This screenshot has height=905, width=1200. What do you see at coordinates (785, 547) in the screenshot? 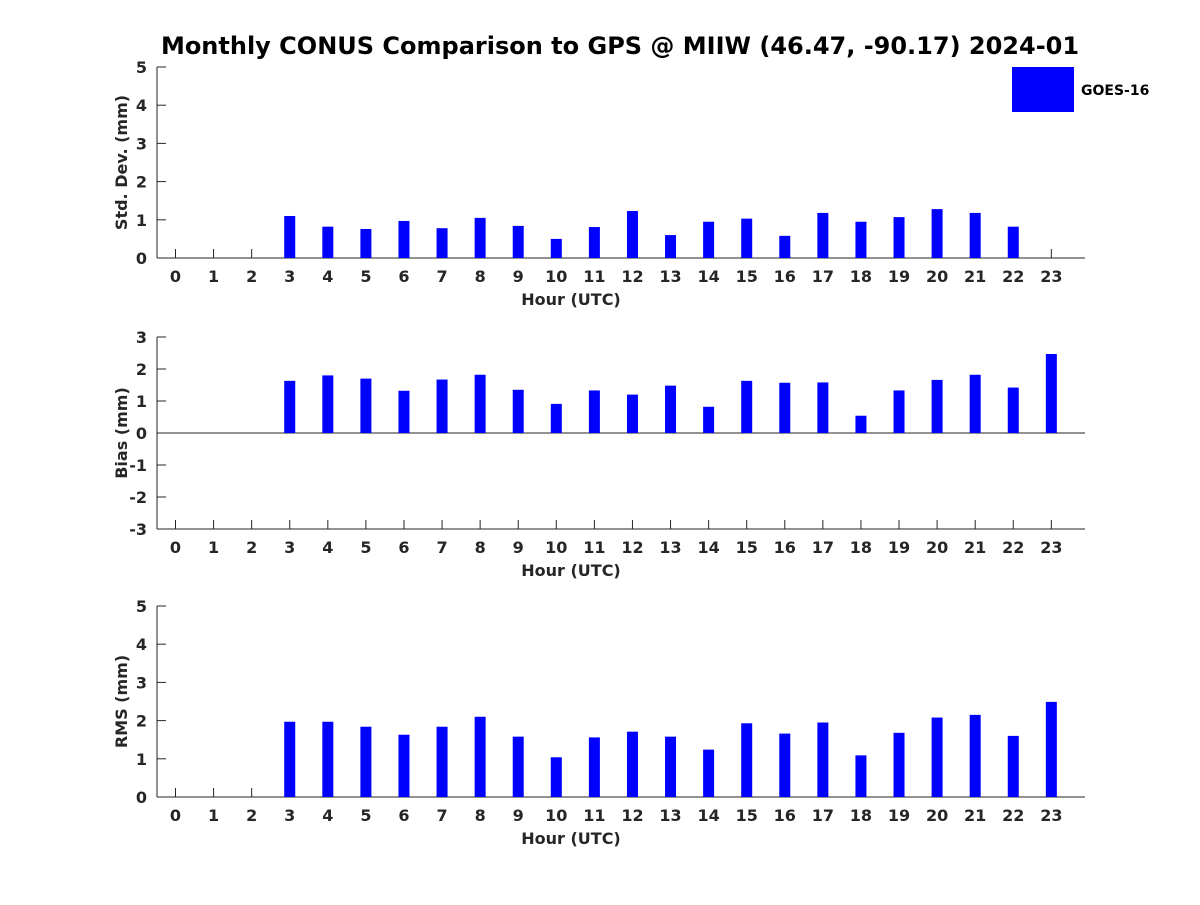
I see `x-tick-label: 16` at bounding box center [785, 547].